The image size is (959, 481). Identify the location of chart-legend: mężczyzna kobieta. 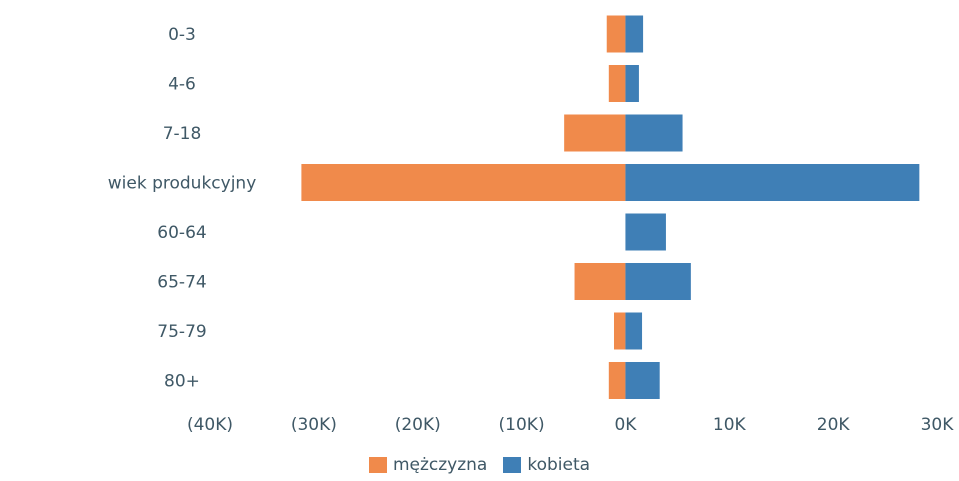
(479, 465).